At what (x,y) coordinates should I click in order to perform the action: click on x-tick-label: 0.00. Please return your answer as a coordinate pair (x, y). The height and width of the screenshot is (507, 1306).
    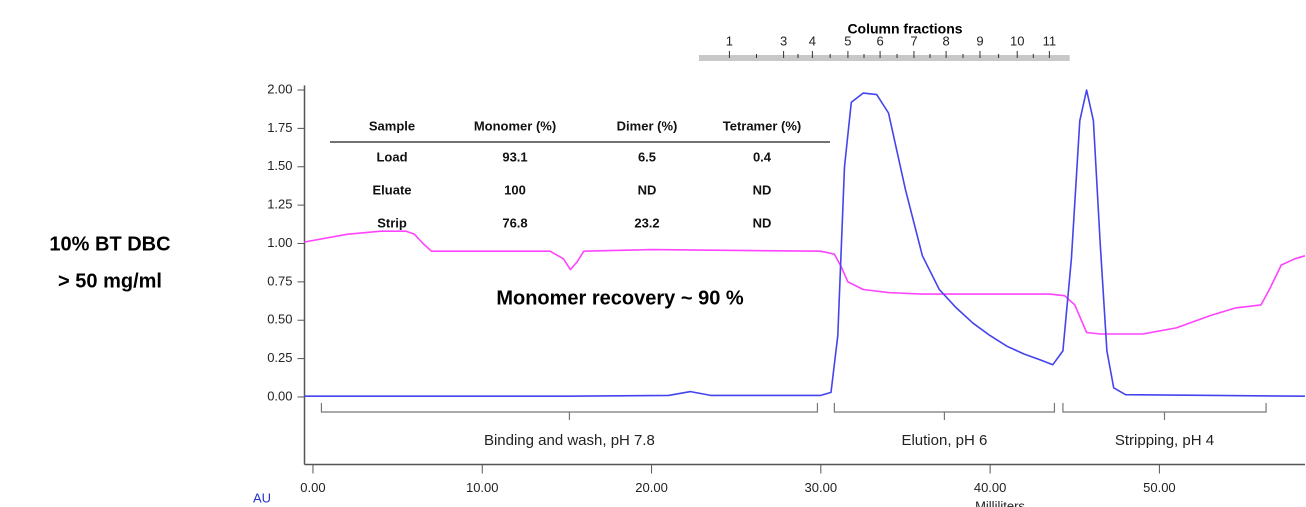
    Looking at the image, I should click on (312, 487).